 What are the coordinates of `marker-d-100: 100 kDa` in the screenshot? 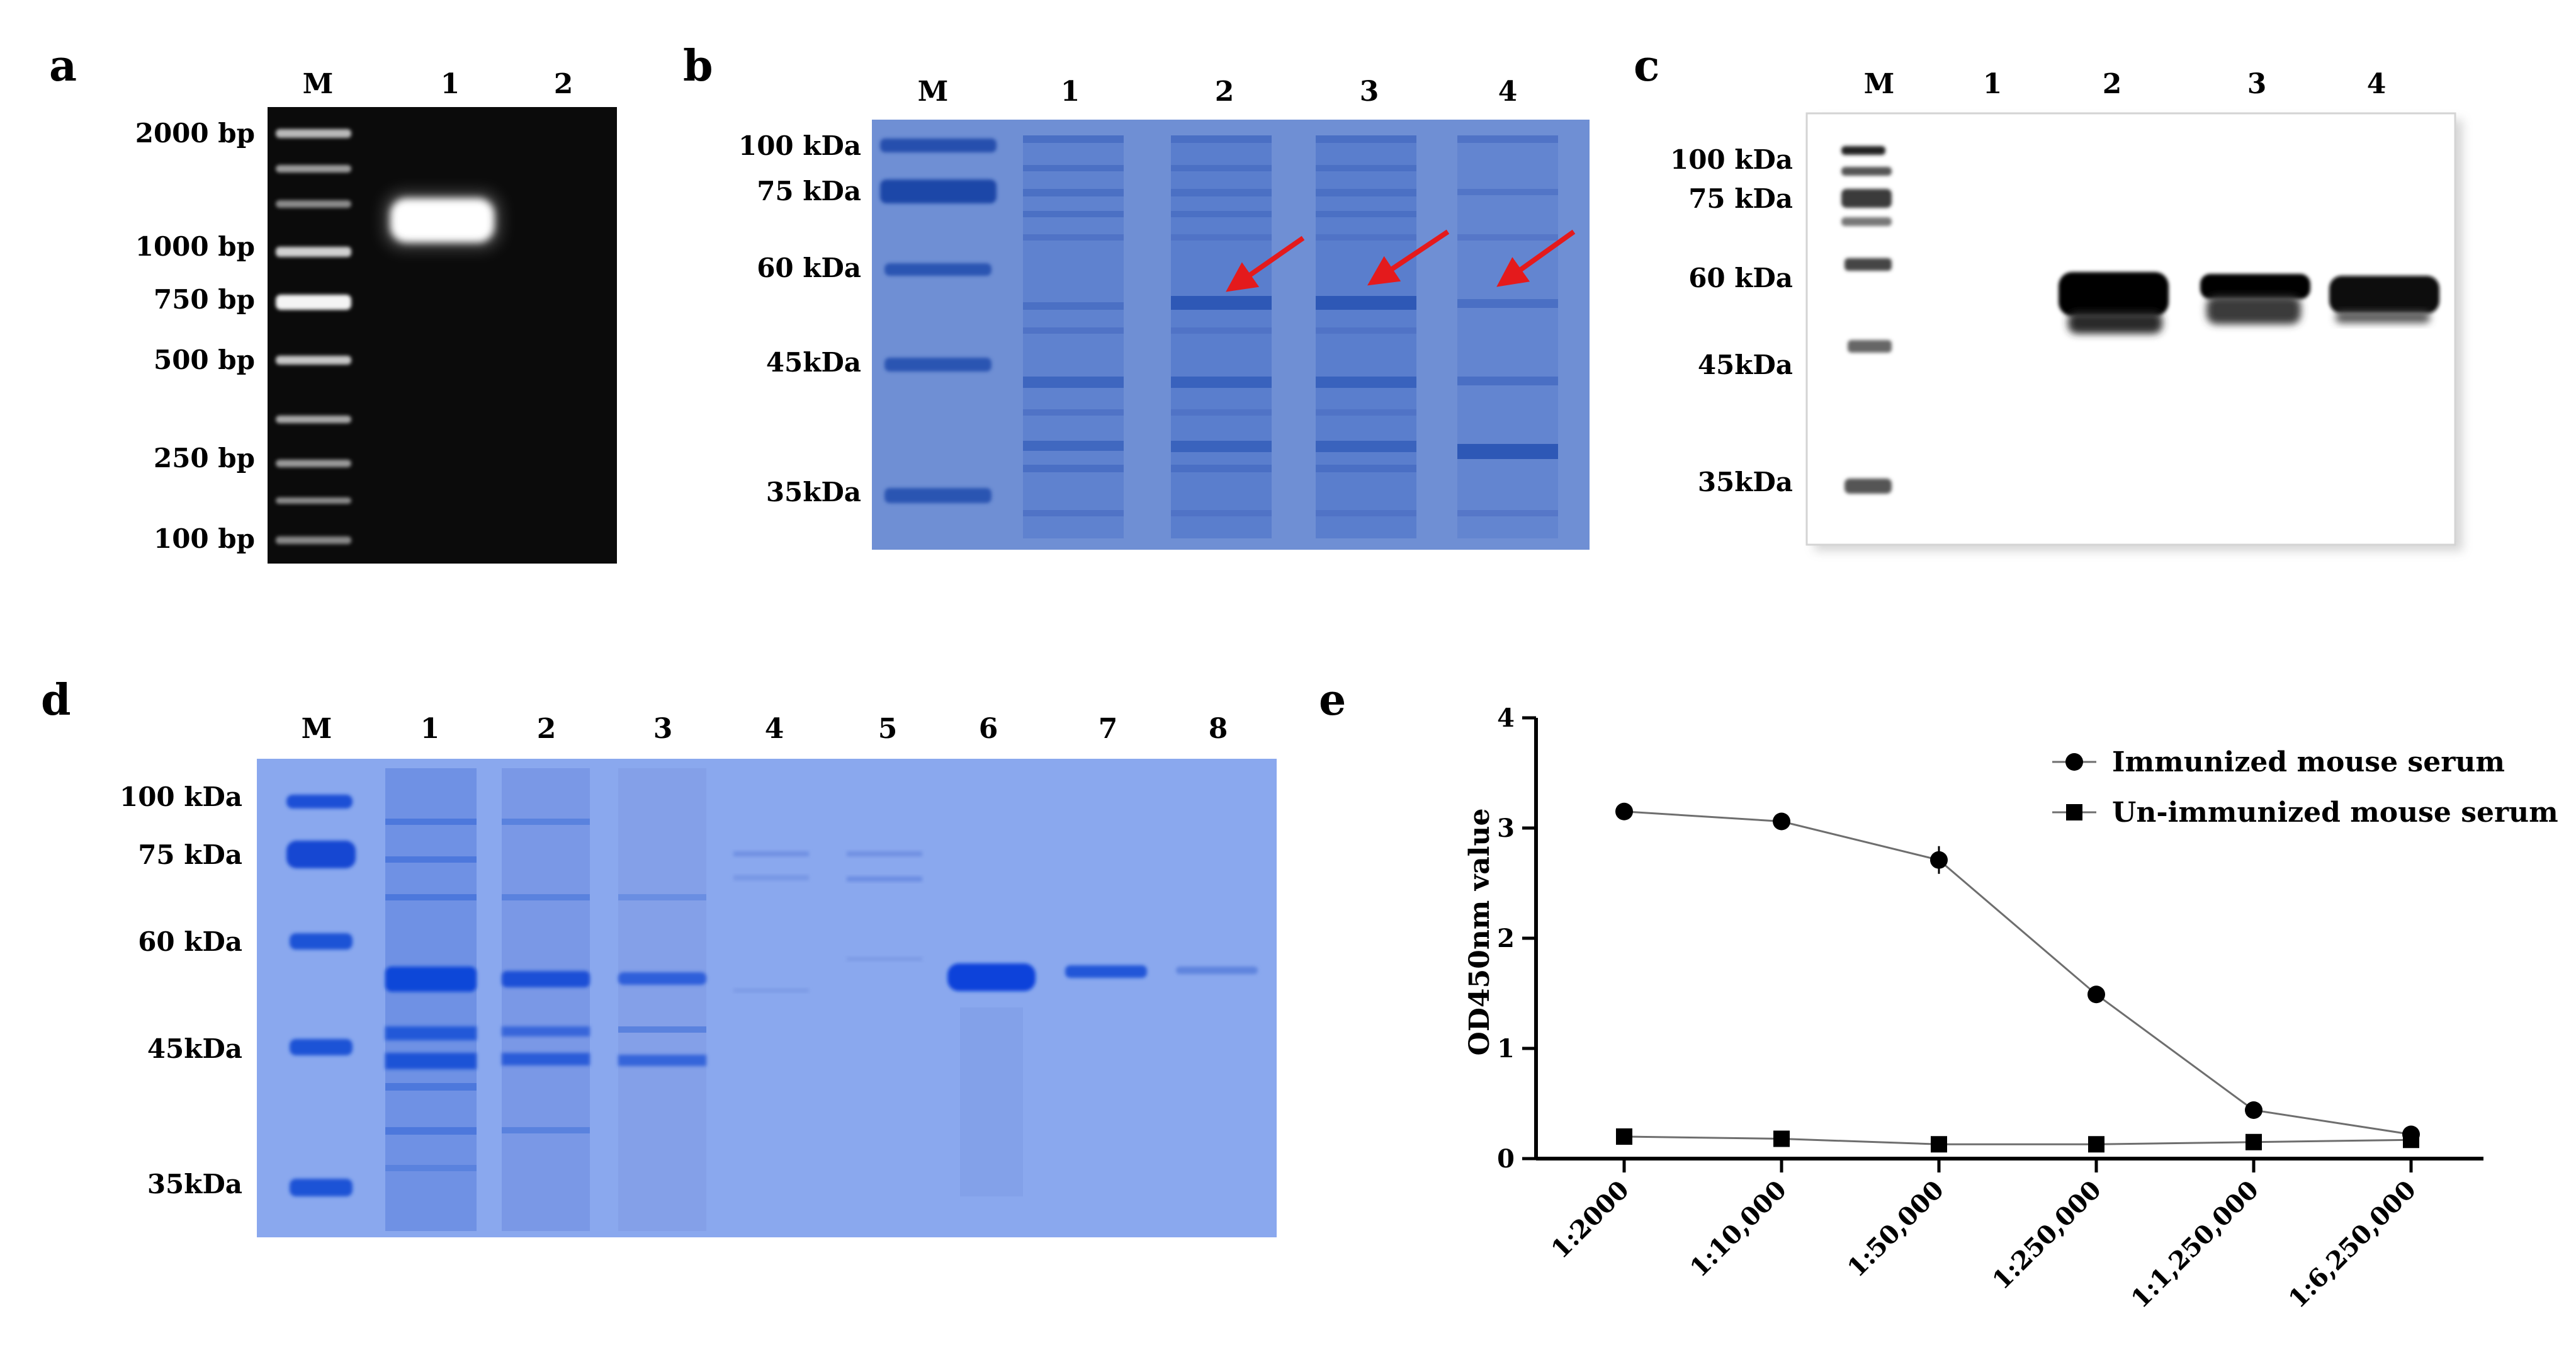 It's located at (181, 796).